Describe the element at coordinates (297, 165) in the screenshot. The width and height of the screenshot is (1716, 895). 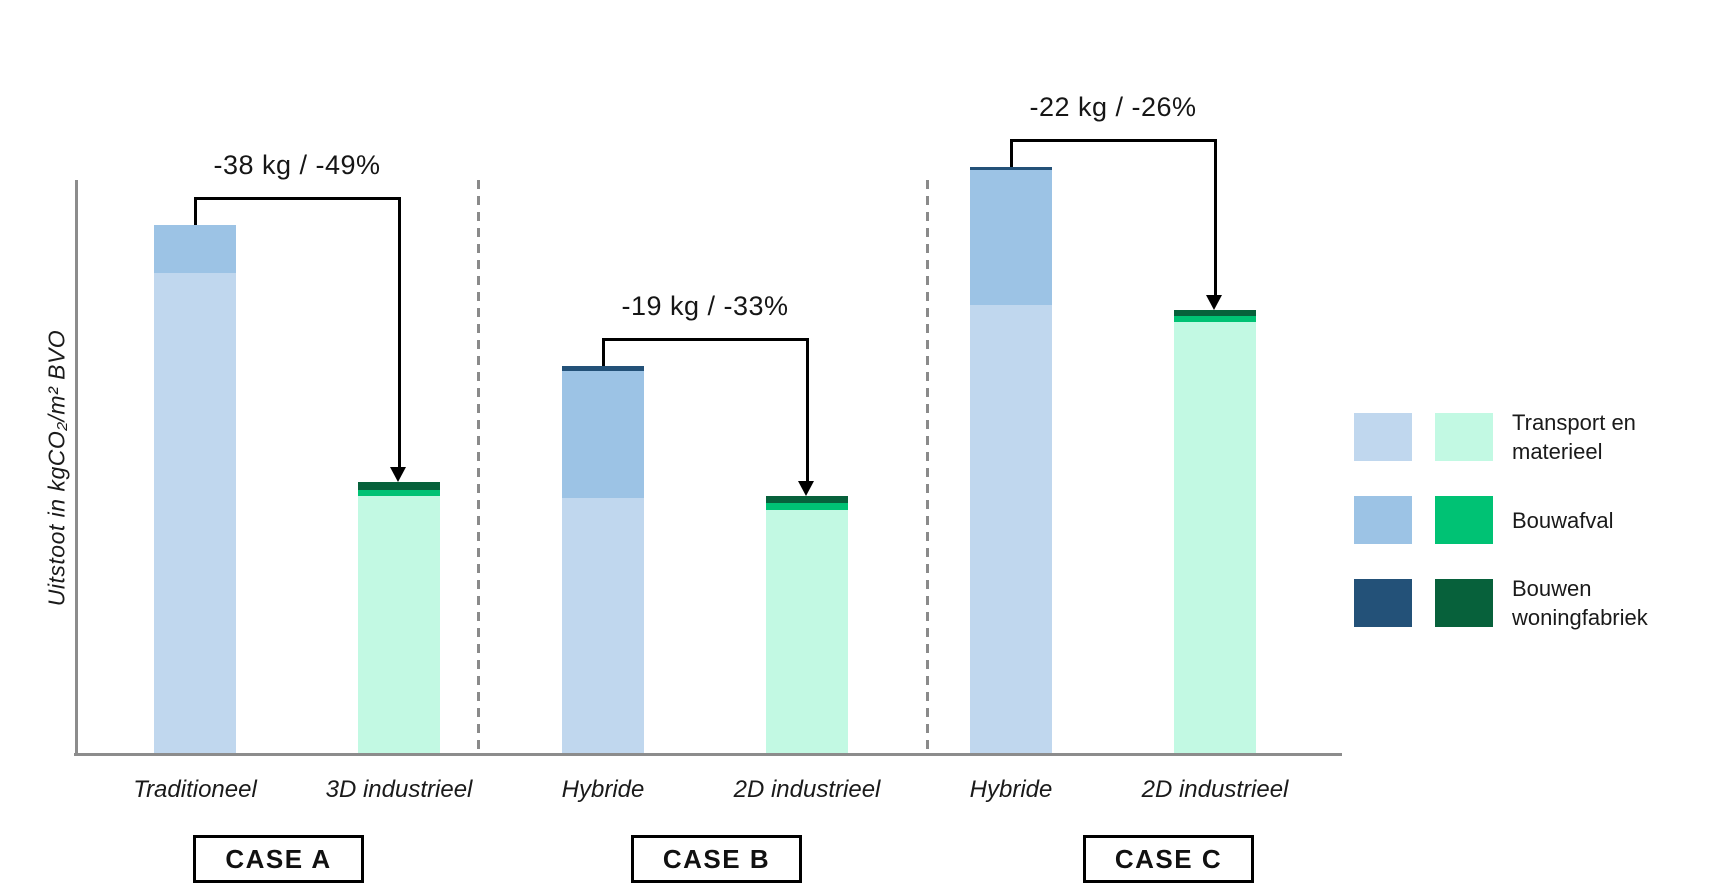
I see `reduction-label: -38 kg / -49%` at that location.